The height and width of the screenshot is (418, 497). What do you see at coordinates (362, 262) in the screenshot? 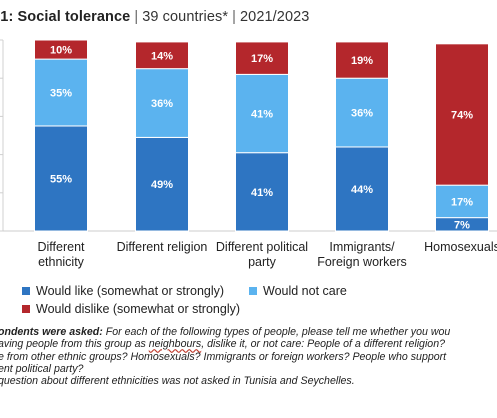
I see `x-tick-label-line: Foreign workers` at bounding box center [362, 262].